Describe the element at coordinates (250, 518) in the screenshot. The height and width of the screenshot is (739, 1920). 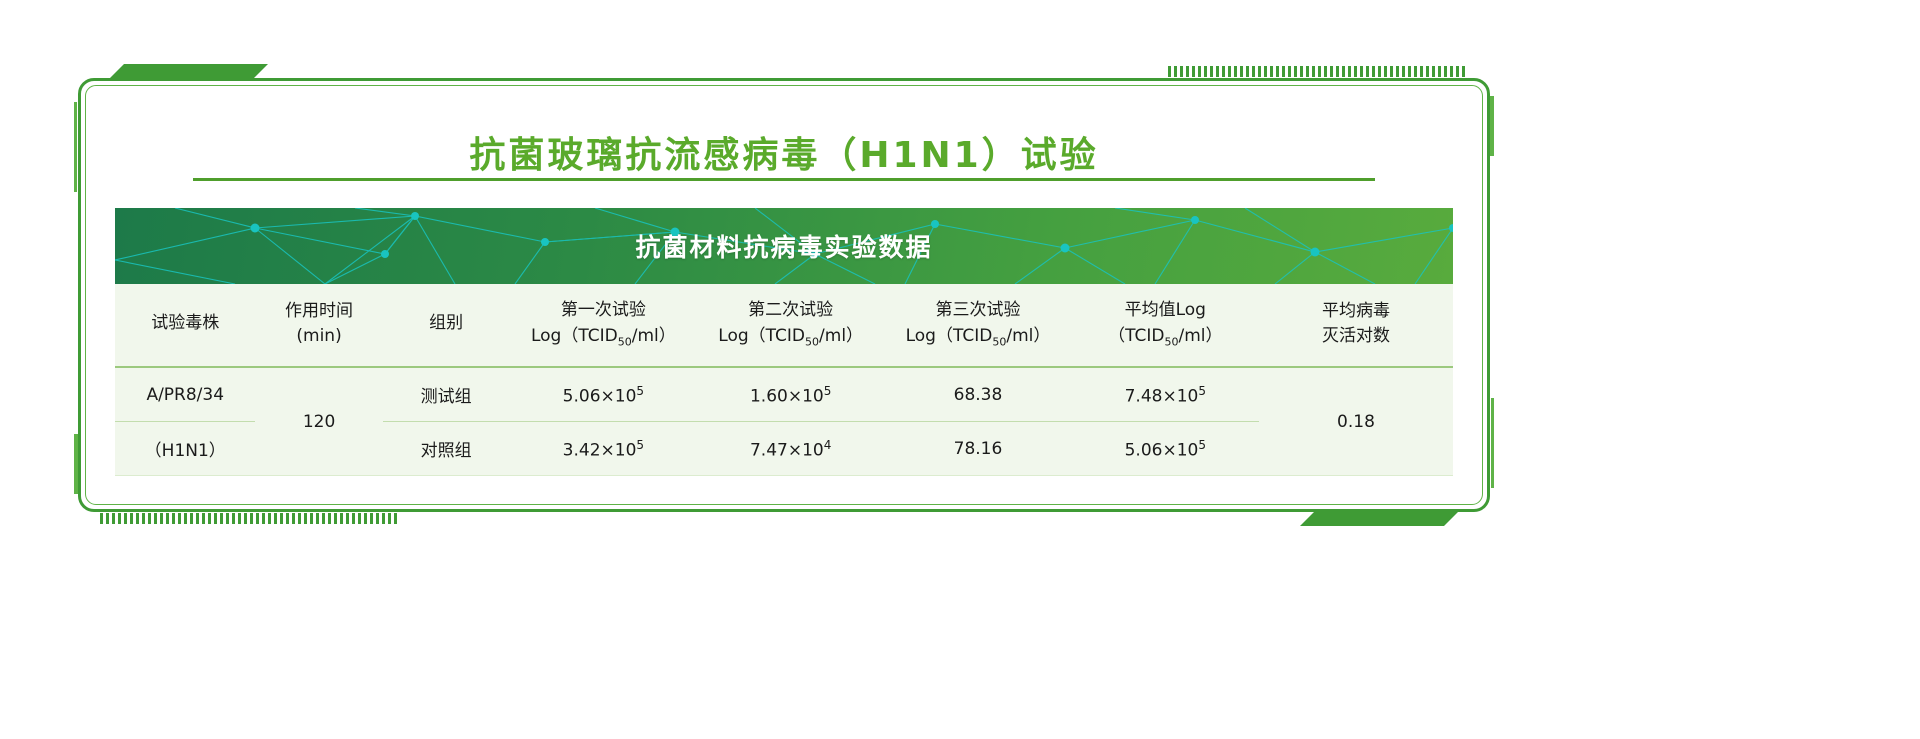
I see `tick-strip-bottom-left-icon` at that location.